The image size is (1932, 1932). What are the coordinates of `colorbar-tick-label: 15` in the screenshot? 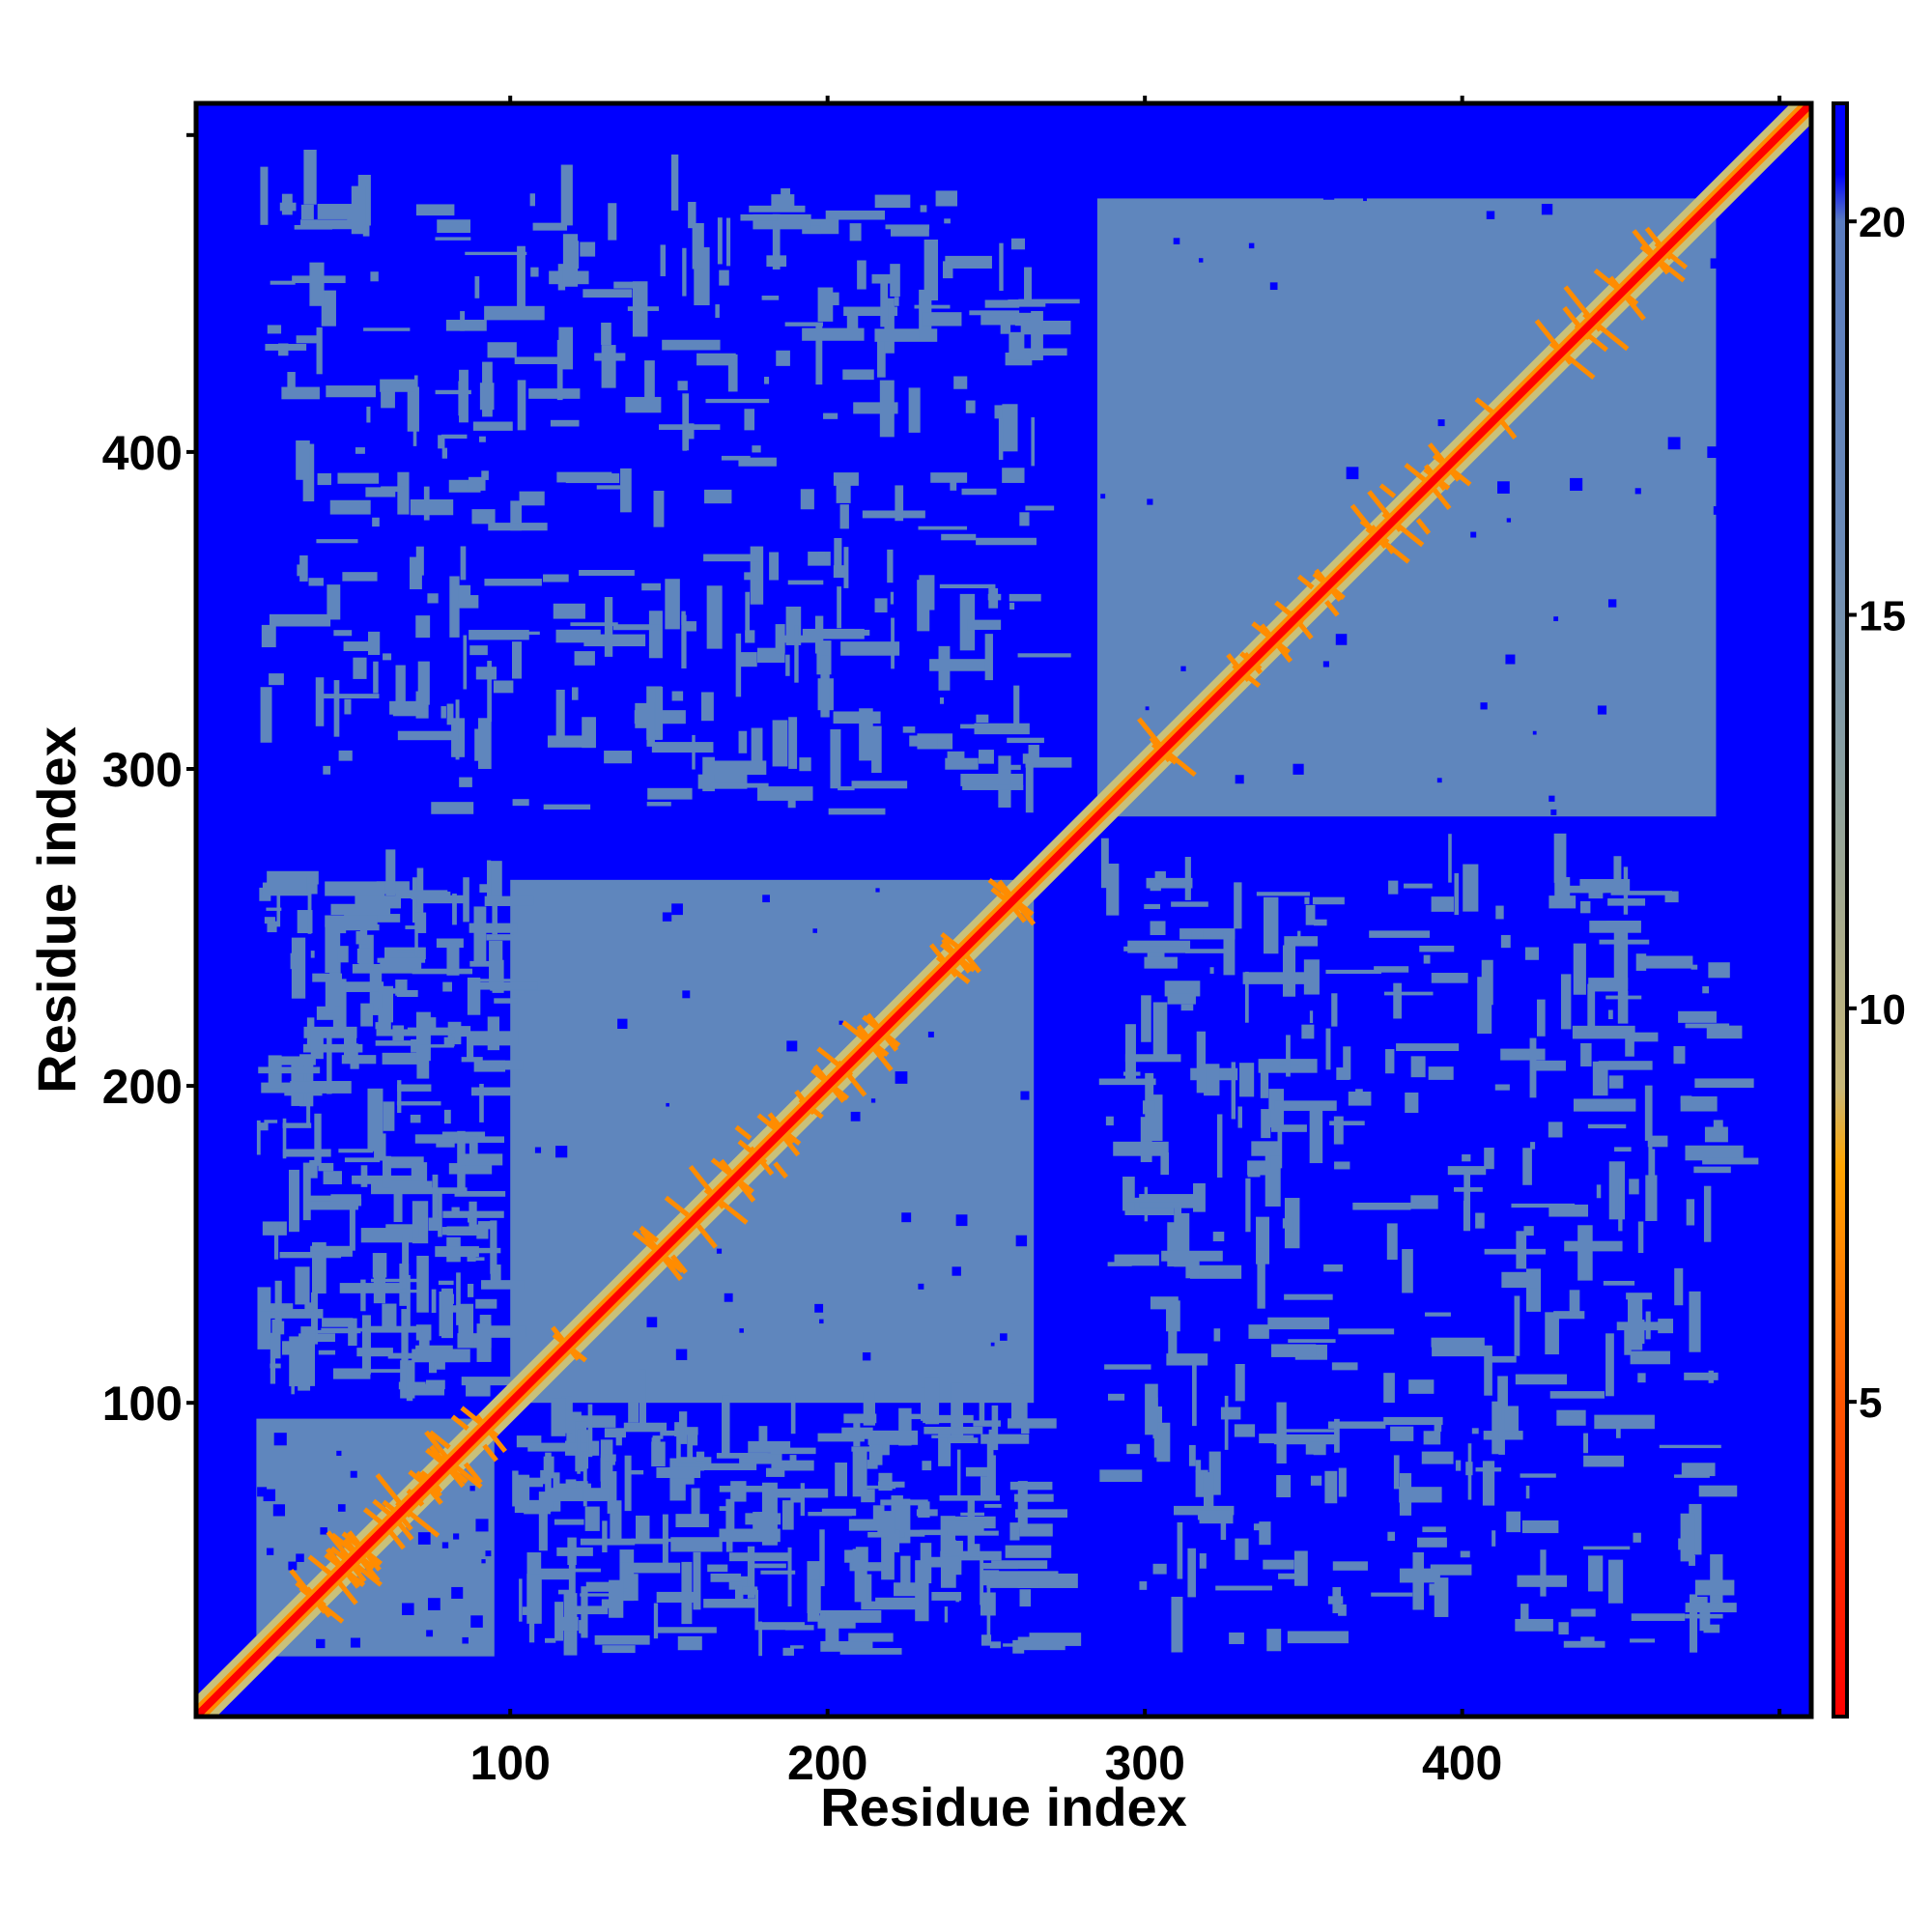 It's located at (1882, 616).